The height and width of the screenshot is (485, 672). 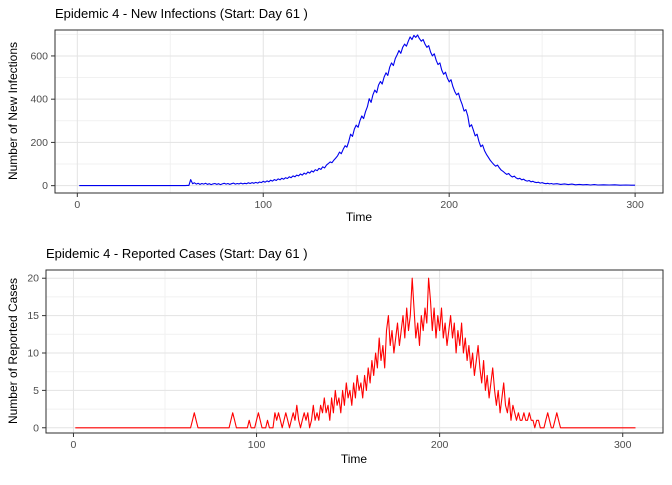 I want to click on chart1-y-axis-title: Number of New Infections, so click(x=13, y=111).